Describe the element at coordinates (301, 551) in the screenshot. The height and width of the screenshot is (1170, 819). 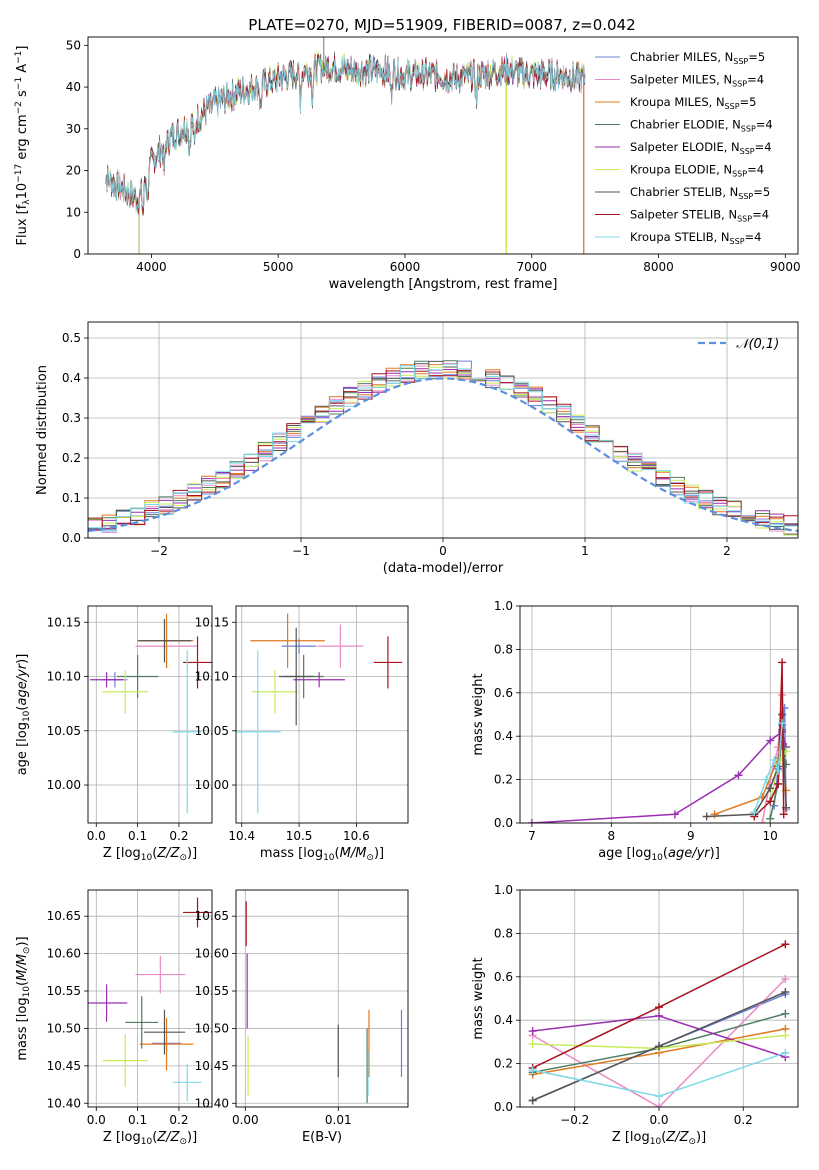
I see `x-tick-label: −1` at that location.